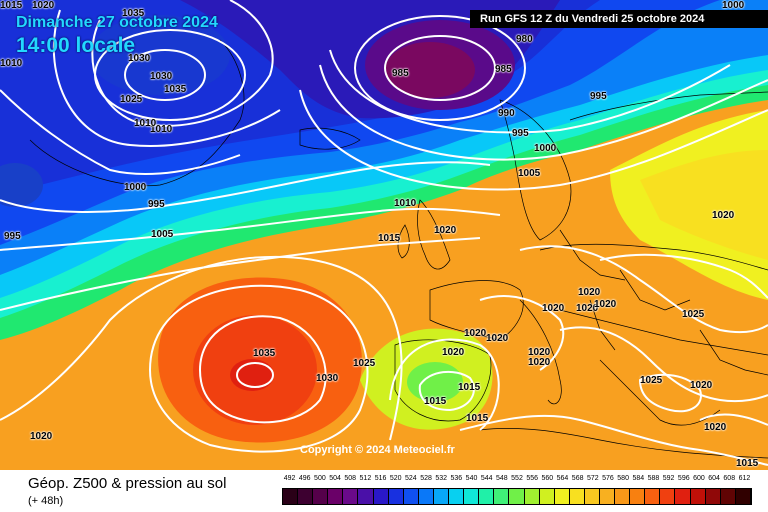  What do you see at coordinates (117, 22) in the screenshot?
I see `forecast-date: Dimanche 27 octobre 2024` at bounding box center [117, 22].